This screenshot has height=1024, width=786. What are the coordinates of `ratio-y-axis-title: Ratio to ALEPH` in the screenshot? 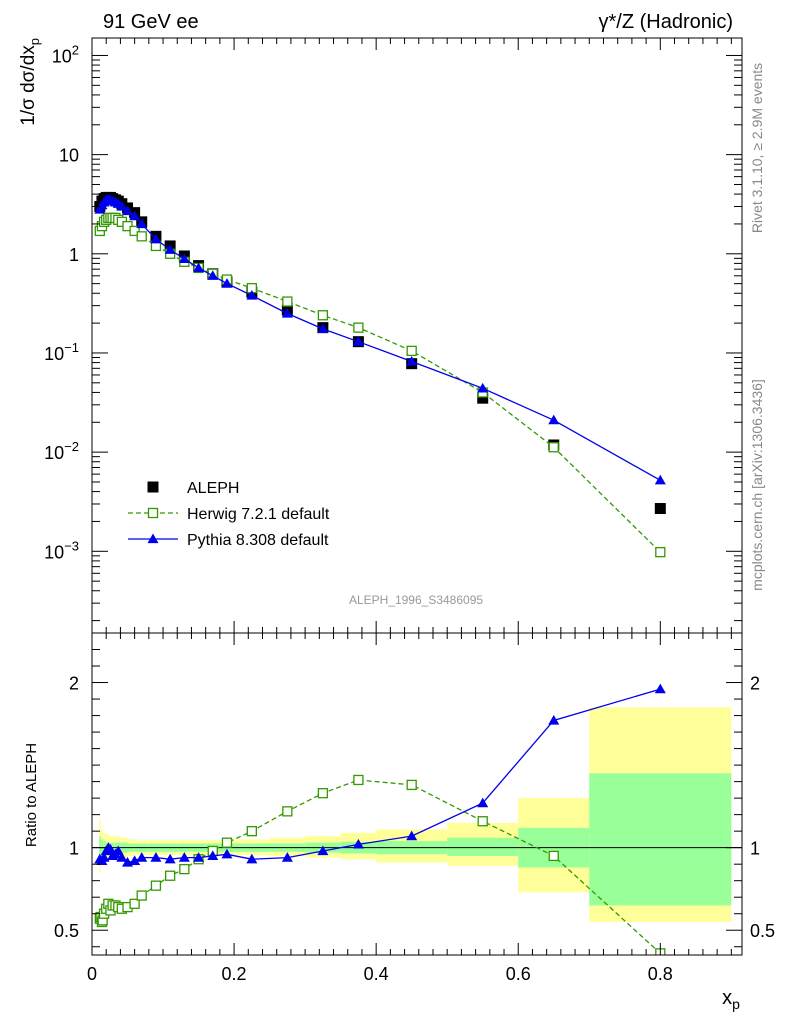 It's located at (31, 795).